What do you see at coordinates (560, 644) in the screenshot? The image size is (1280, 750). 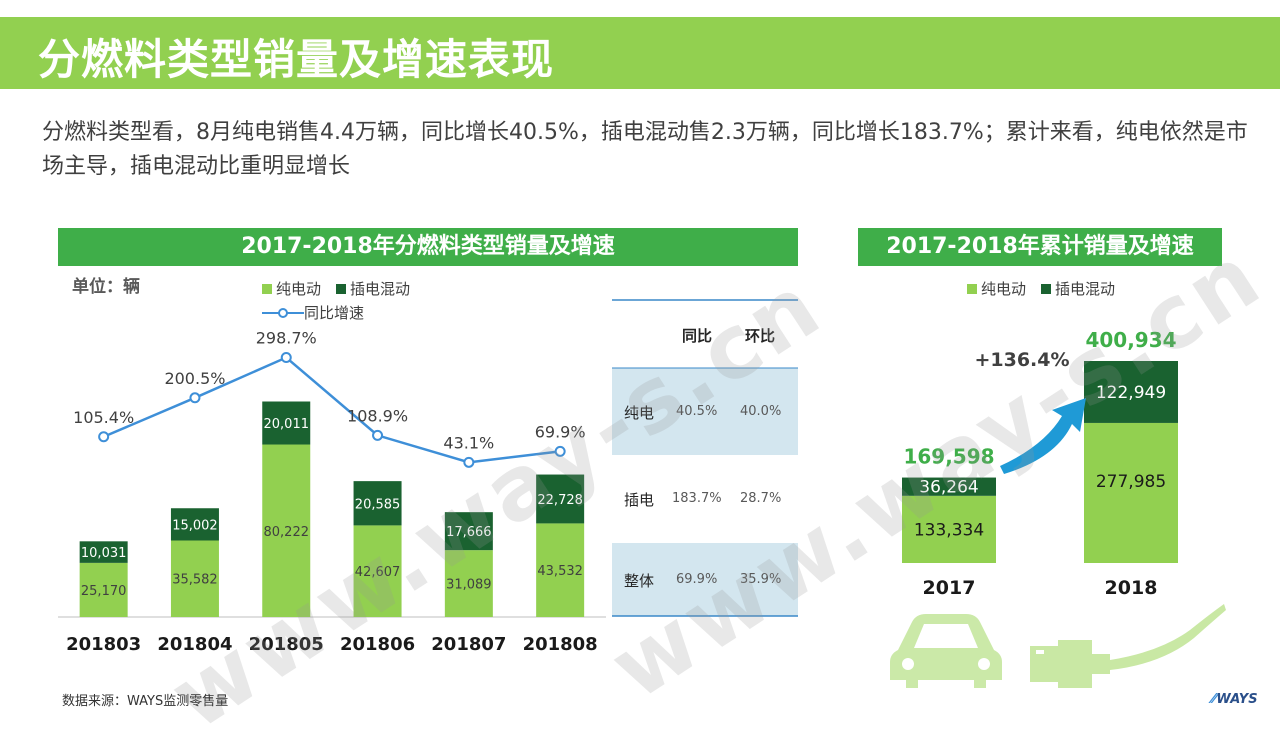 I see `x-tick-201808: 201808` at bounding box center [560, 644].